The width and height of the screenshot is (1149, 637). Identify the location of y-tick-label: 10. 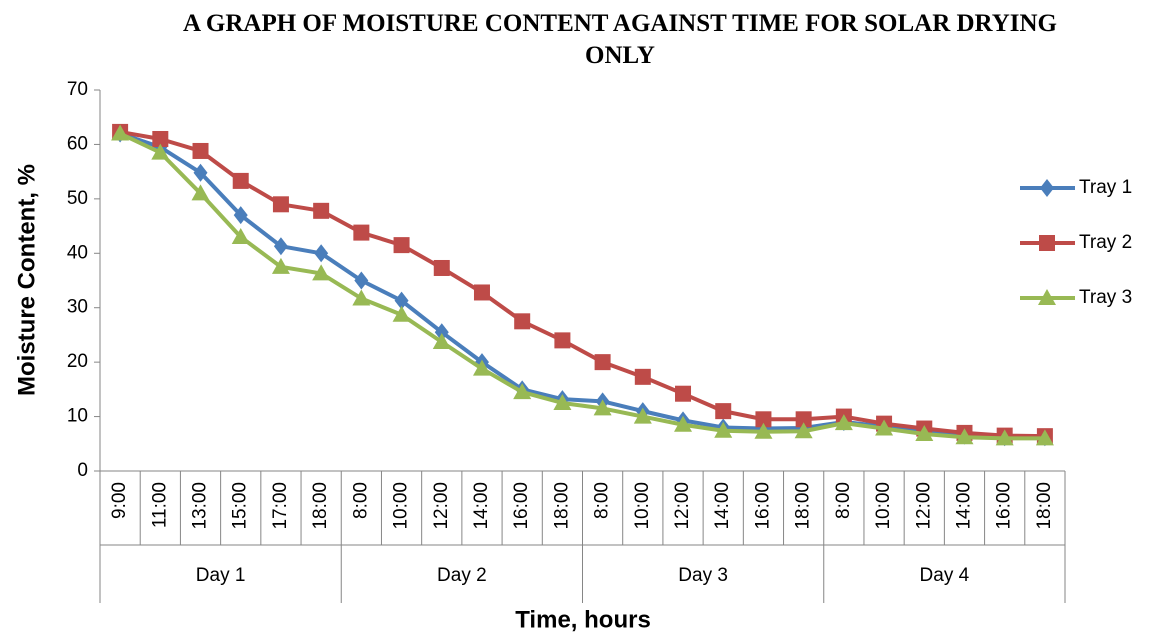
(77, 416).